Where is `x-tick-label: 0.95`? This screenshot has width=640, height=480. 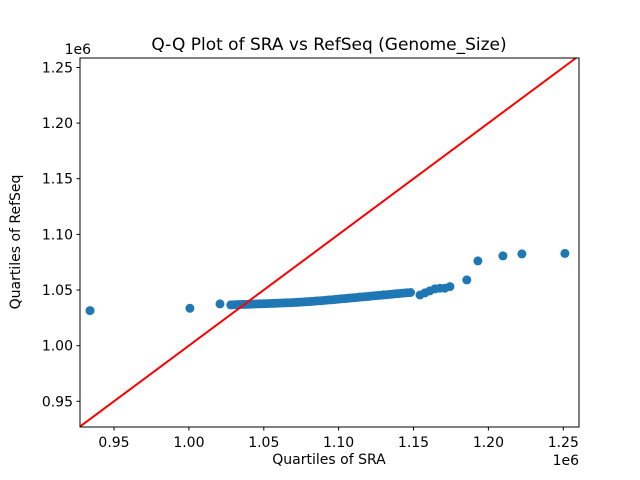
x-tick-label: 0.95 is located at coordinates (113, 443).